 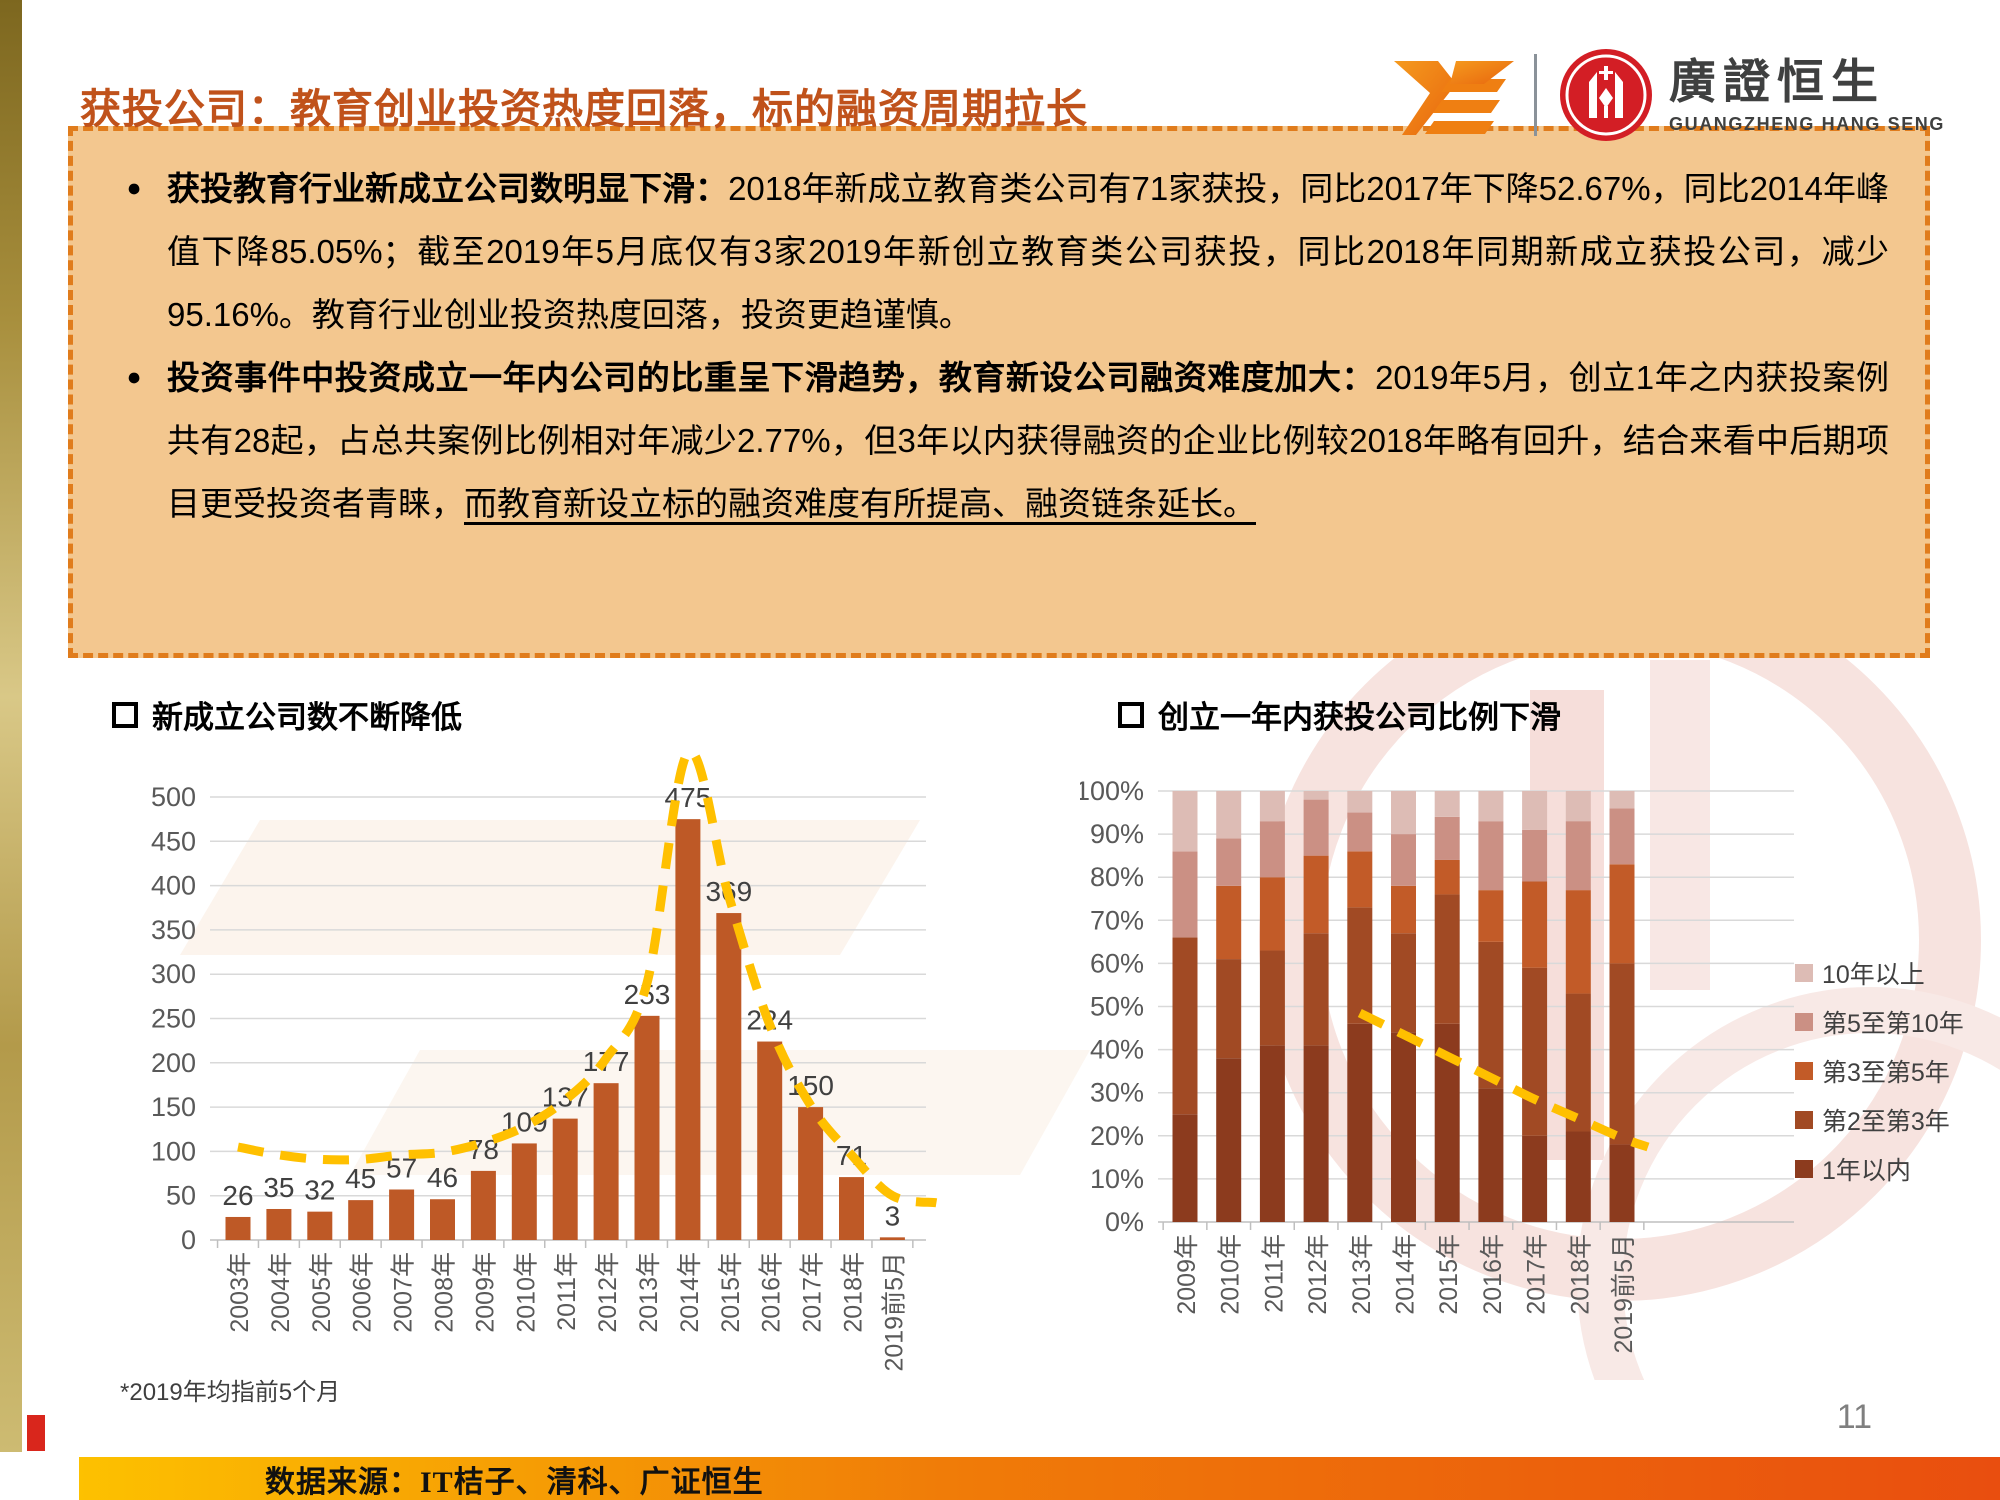 What do you see at coordinates (11, 726) in the screenshot?
I see `left-accent-strip` at bounding box center [11, 726].